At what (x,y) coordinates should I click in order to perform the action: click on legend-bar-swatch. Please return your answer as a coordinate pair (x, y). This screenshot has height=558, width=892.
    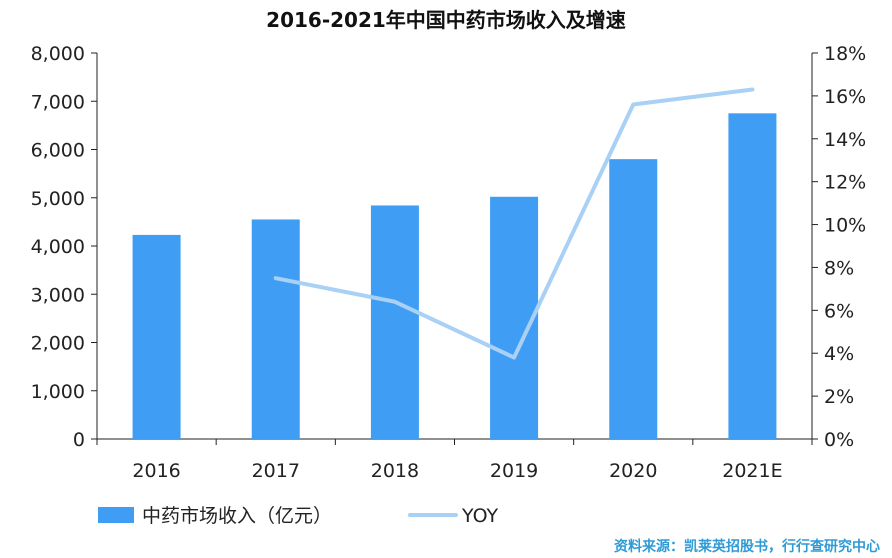
    Looking at the image, I should click on (116, 515).